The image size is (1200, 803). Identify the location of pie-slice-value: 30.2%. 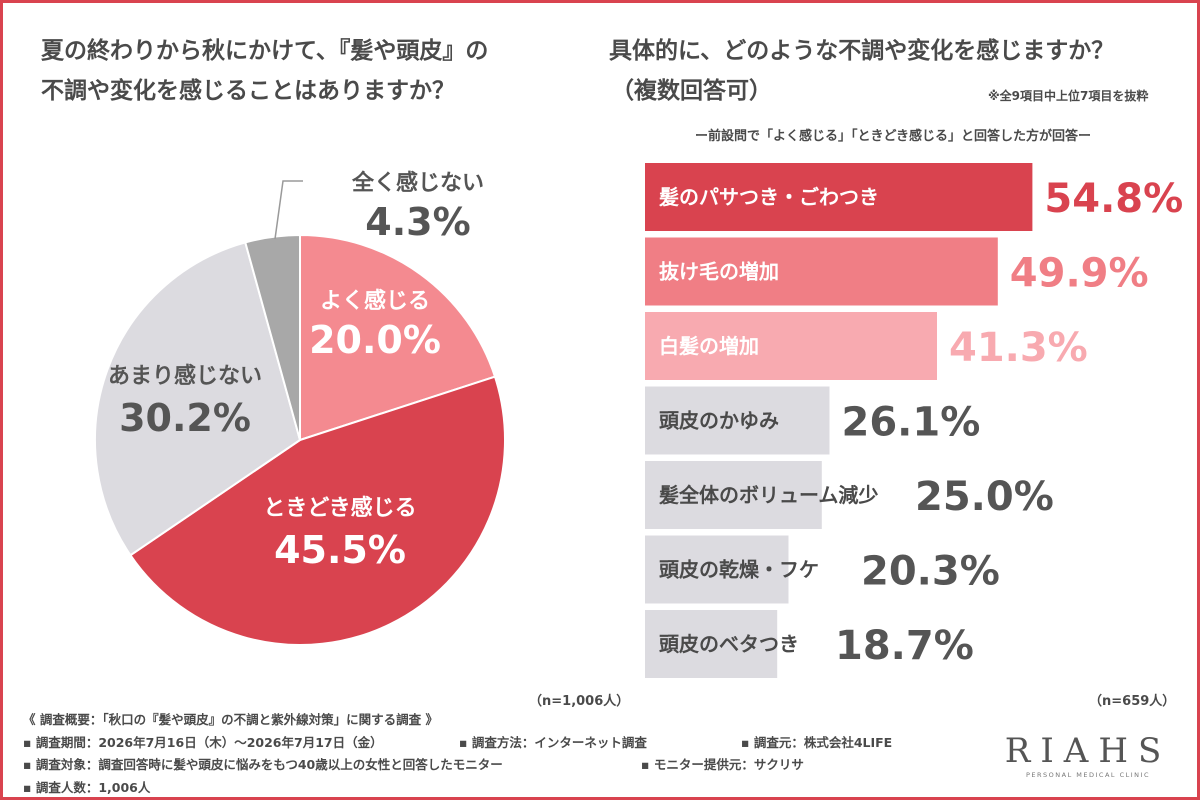
(185, 418).